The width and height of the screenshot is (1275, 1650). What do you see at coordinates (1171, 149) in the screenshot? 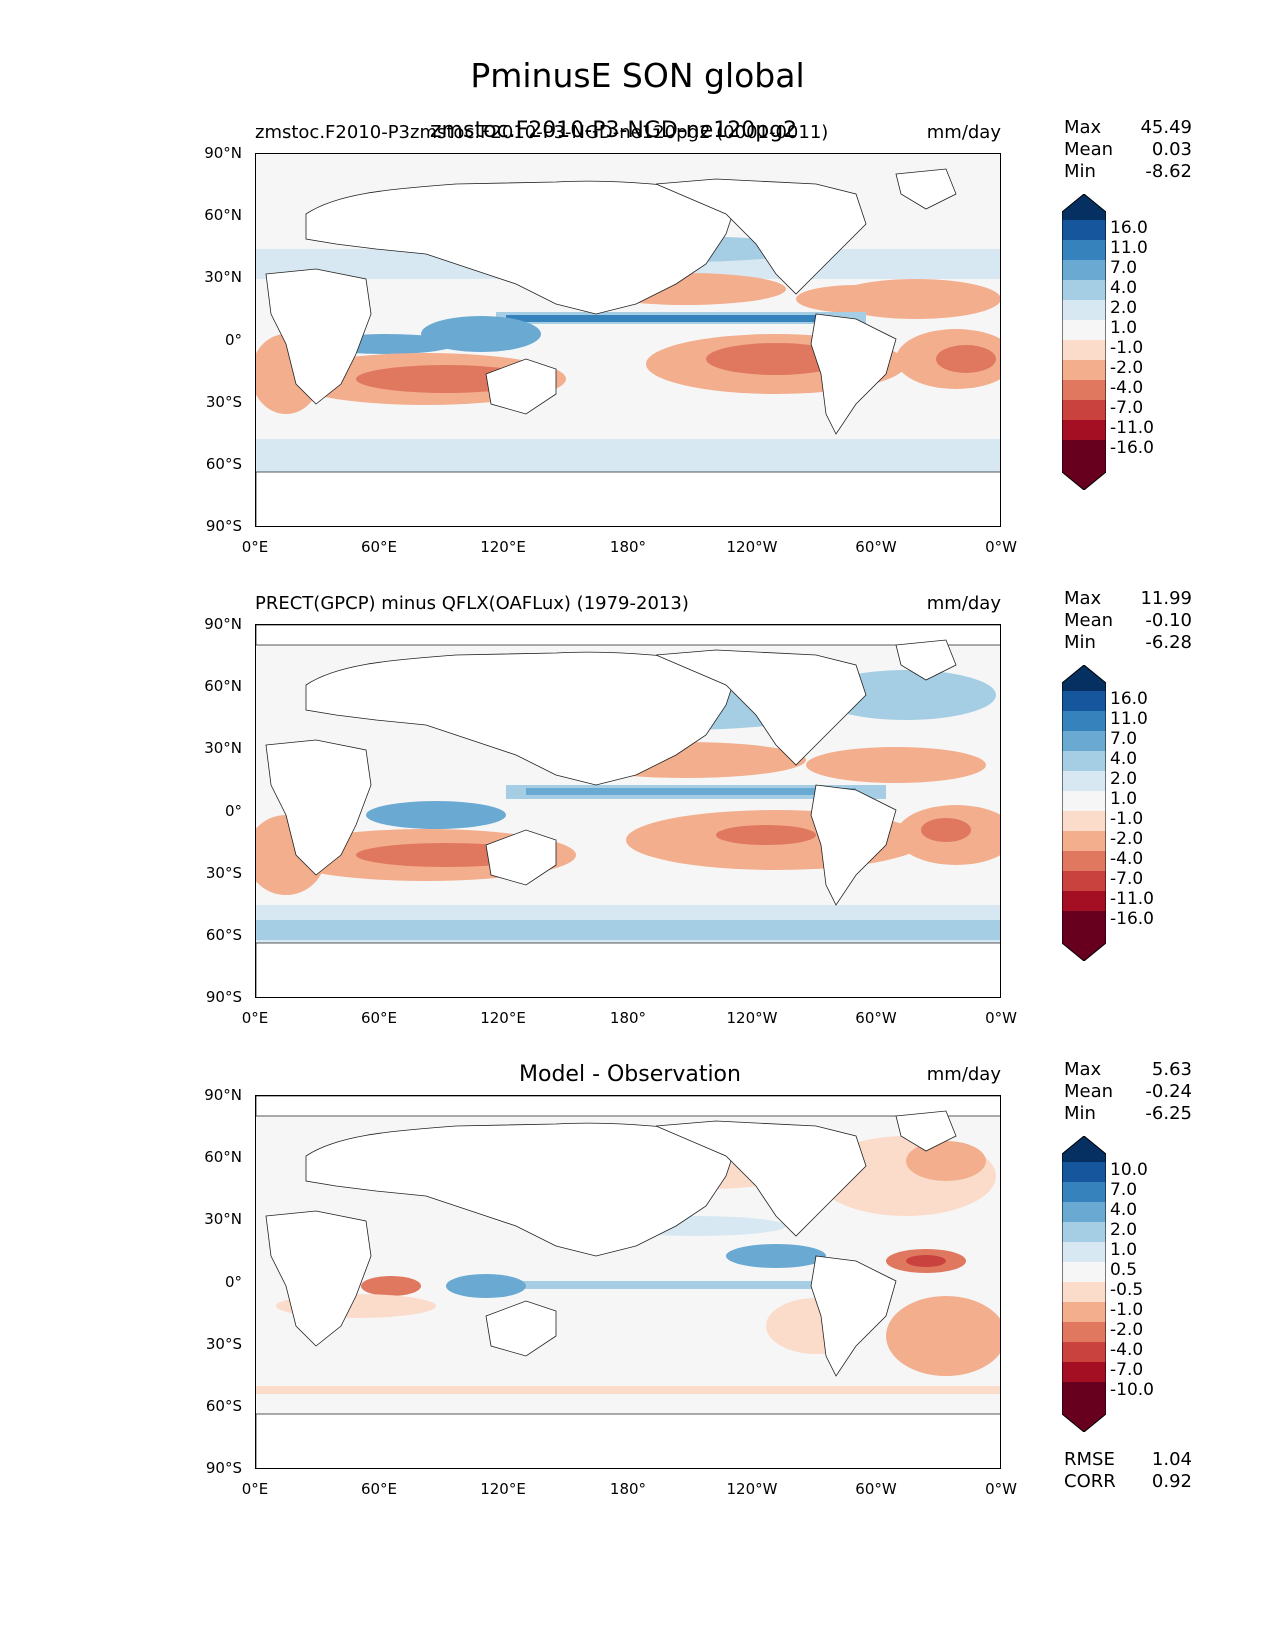
I see `stat-mean: 0.03` at bounding box center [1171, 149].